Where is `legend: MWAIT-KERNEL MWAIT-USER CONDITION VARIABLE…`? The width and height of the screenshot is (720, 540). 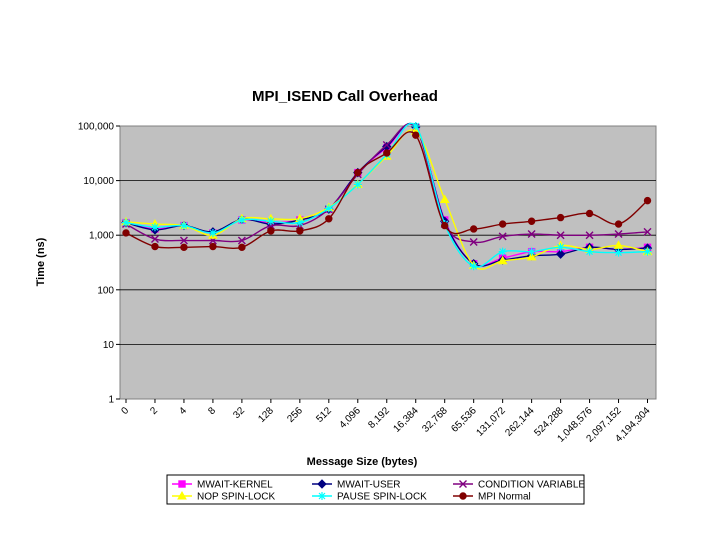 legend: MWAIT-KERNEL MWAIT-USER CONDITION VARIABLE… is located at coordinates (375, 489).